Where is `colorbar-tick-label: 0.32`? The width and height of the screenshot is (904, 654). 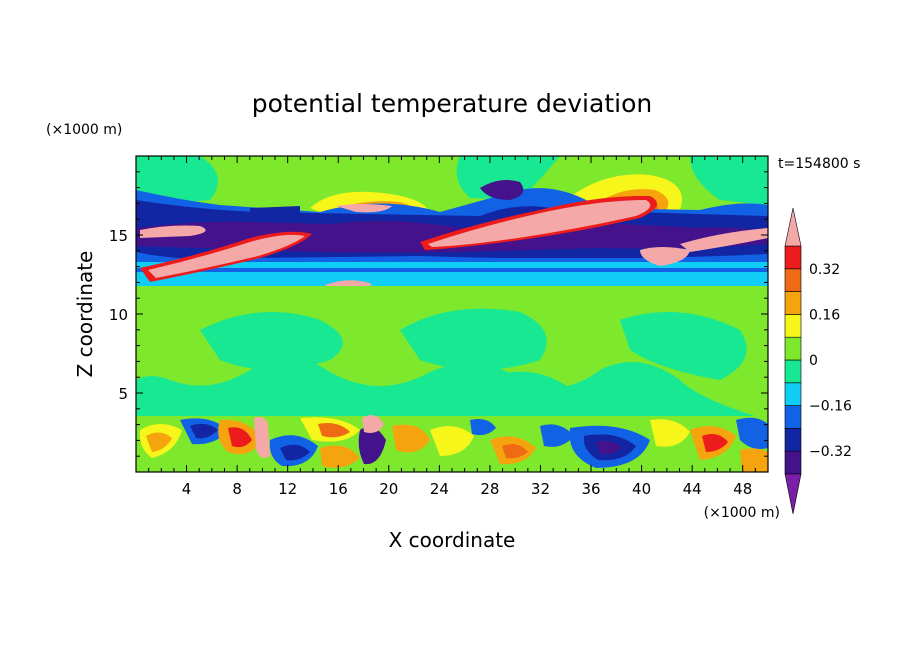
colorbar-tick-label: 0.32 is located at coordinates (824, 270).